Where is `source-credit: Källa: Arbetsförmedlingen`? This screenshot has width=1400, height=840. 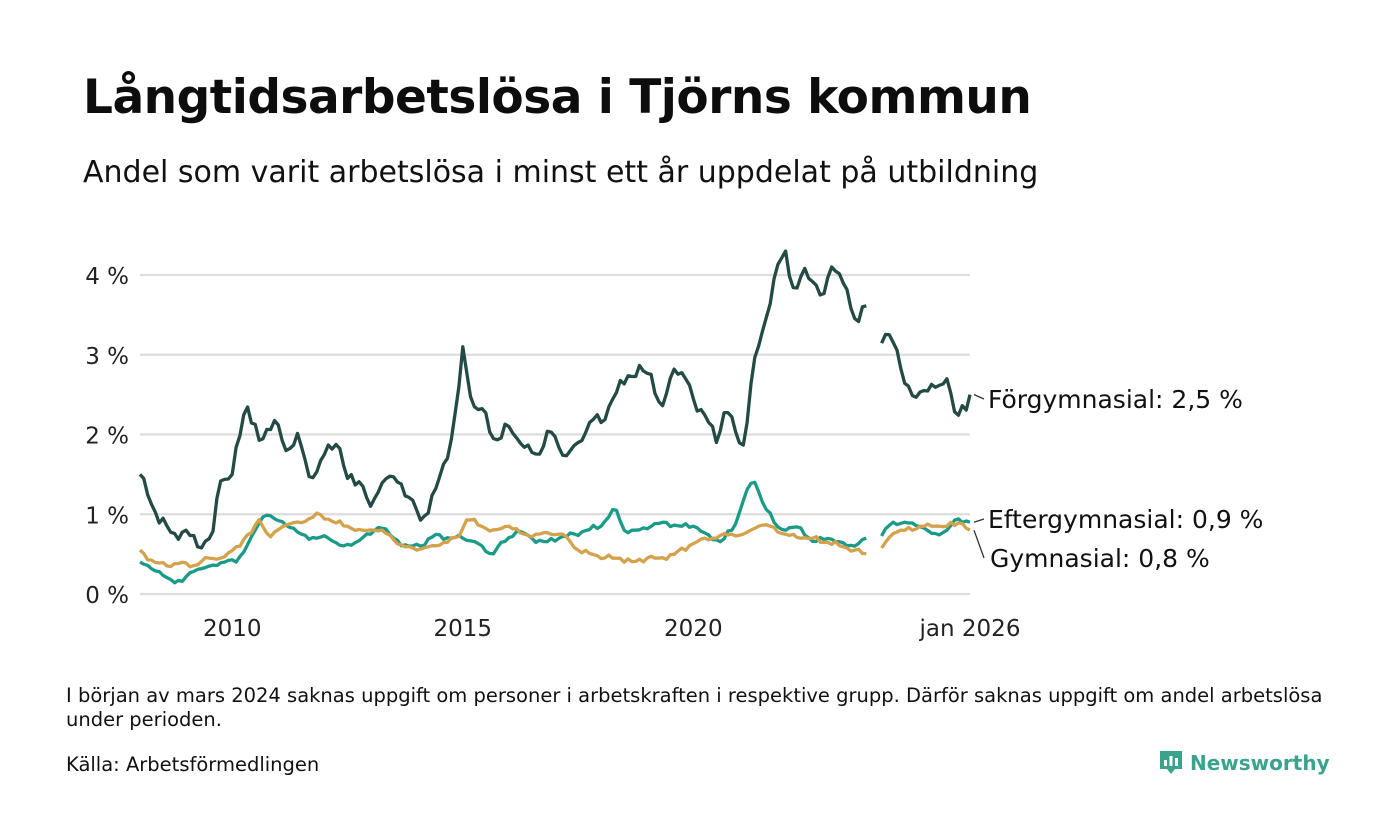 source-credit: Källa: Arbetsförmedlingen is located at coordinates (193, 764).